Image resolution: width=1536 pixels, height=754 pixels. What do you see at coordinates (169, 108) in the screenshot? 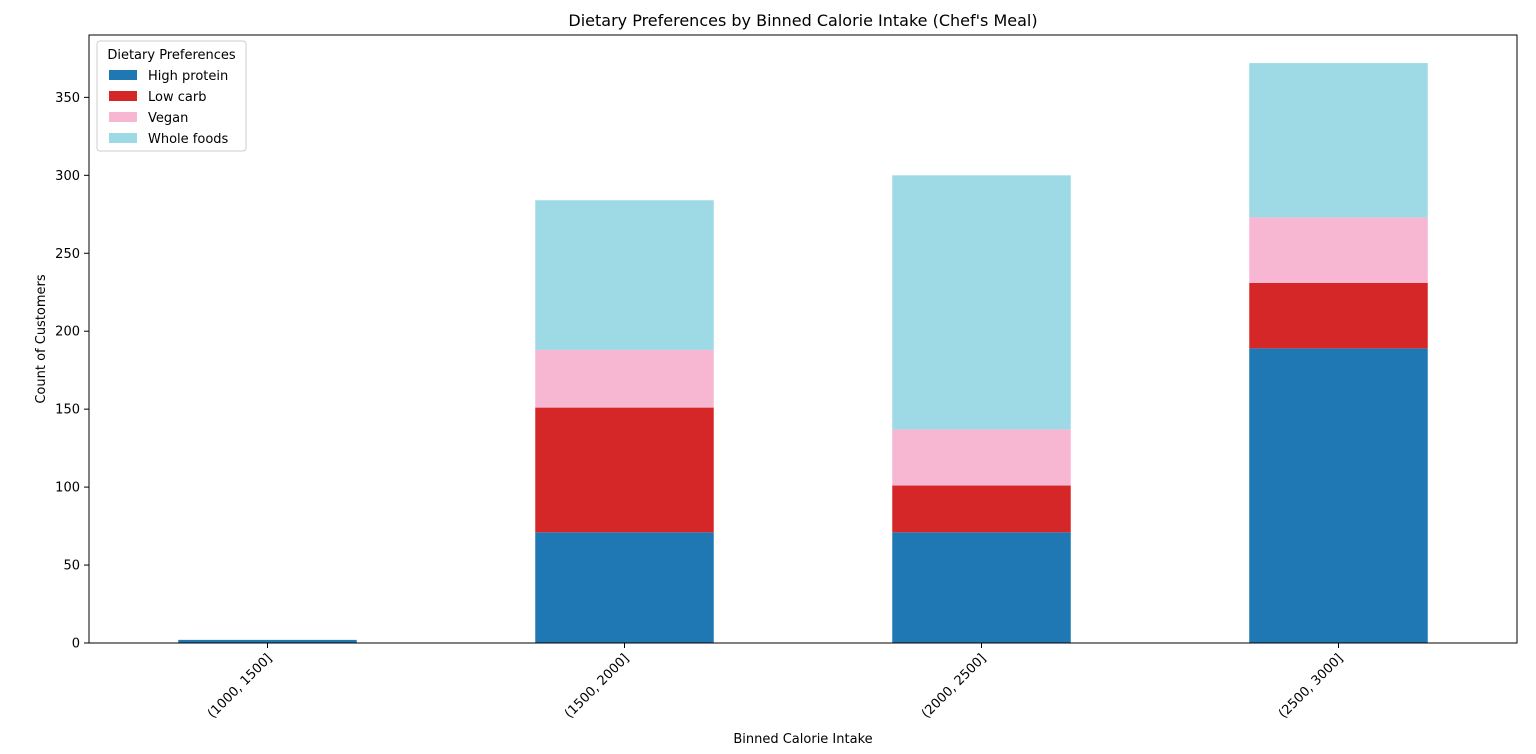
I see `legend-items: High protein Low carb Vegan Whole foods` at bounding box center [169, 108].